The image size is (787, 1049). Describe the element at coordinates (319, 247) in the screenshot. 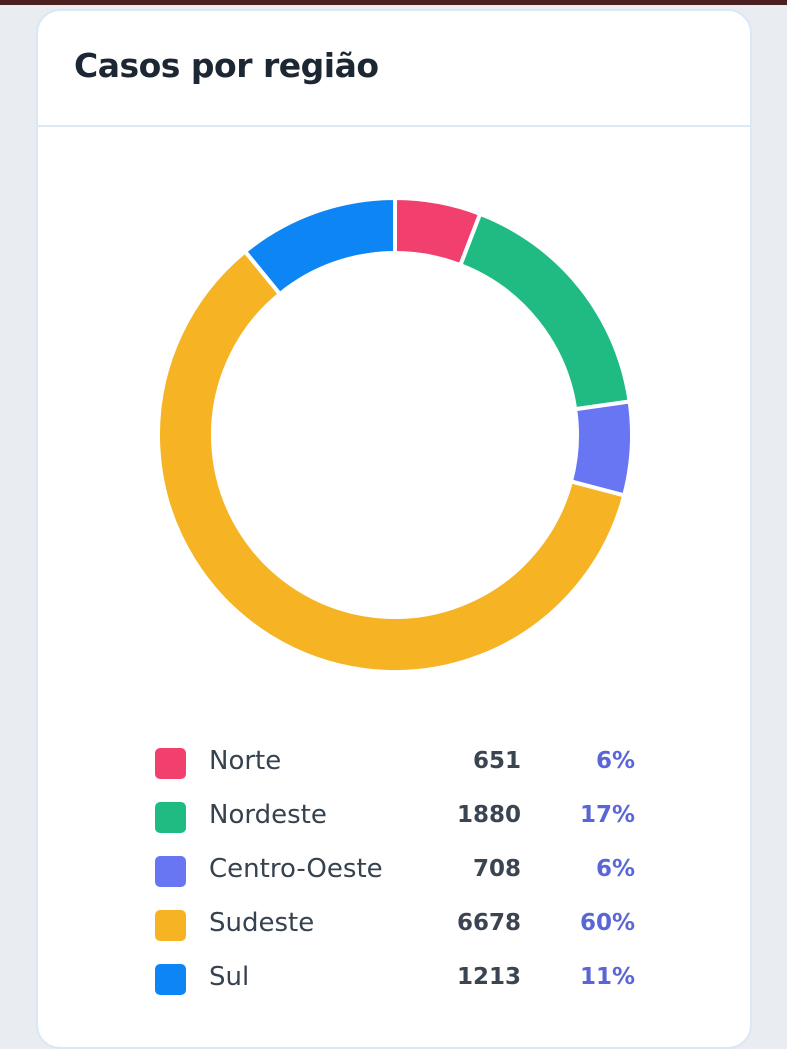

I see `donut-slice-sul` at that location.